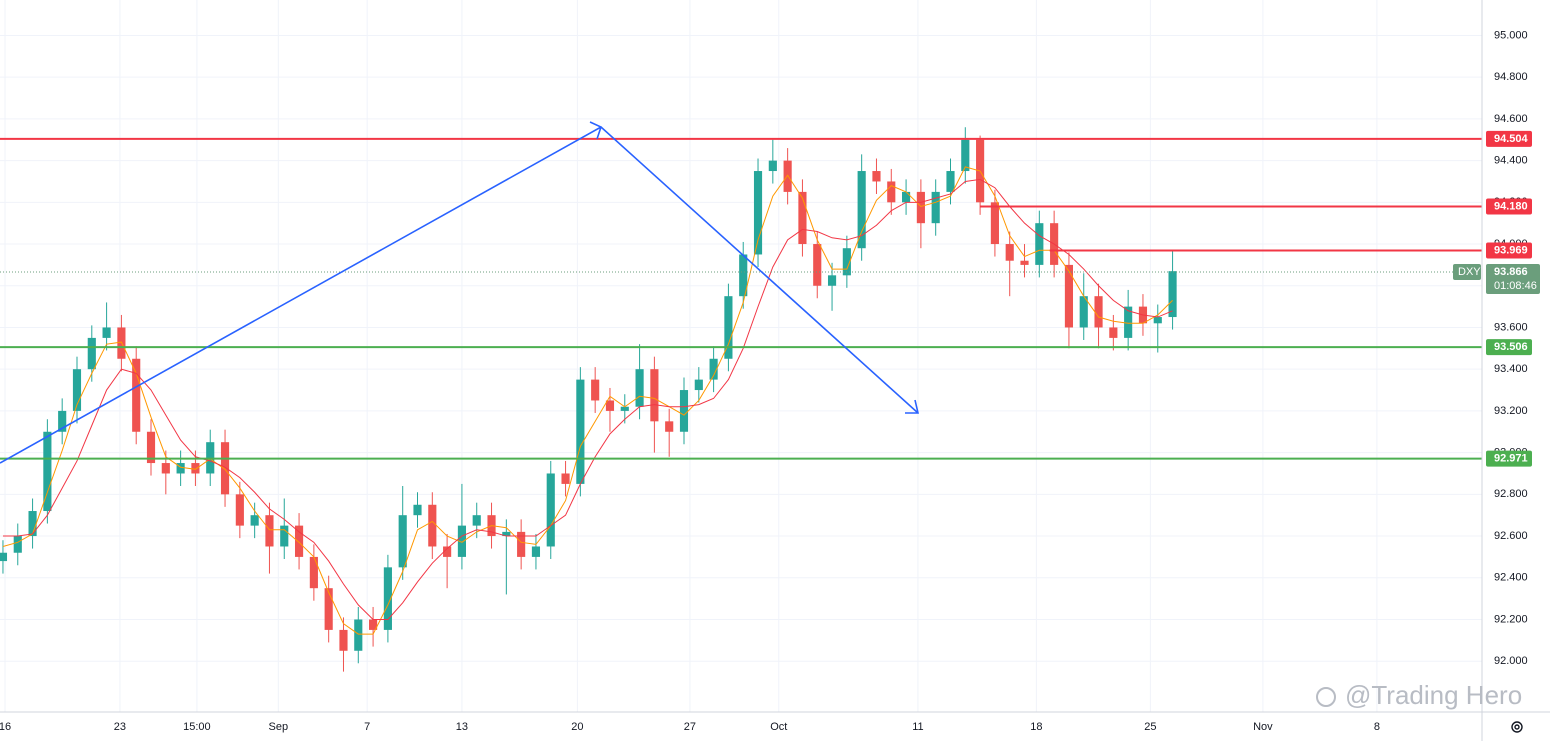 This screenshot has width=1550, height=741. I want to click on x-tick-label: Sep, so click(279, 727).